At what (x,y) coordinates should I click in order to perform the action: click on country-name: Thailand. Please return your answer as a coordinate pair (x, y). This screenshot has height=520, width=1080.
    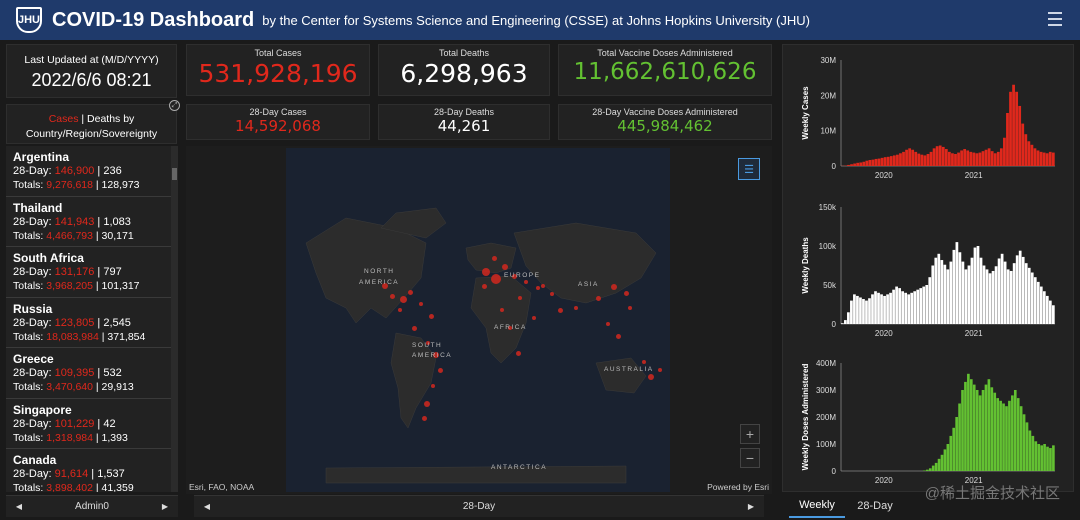
    Looking at the image, I should click on (38, 207).